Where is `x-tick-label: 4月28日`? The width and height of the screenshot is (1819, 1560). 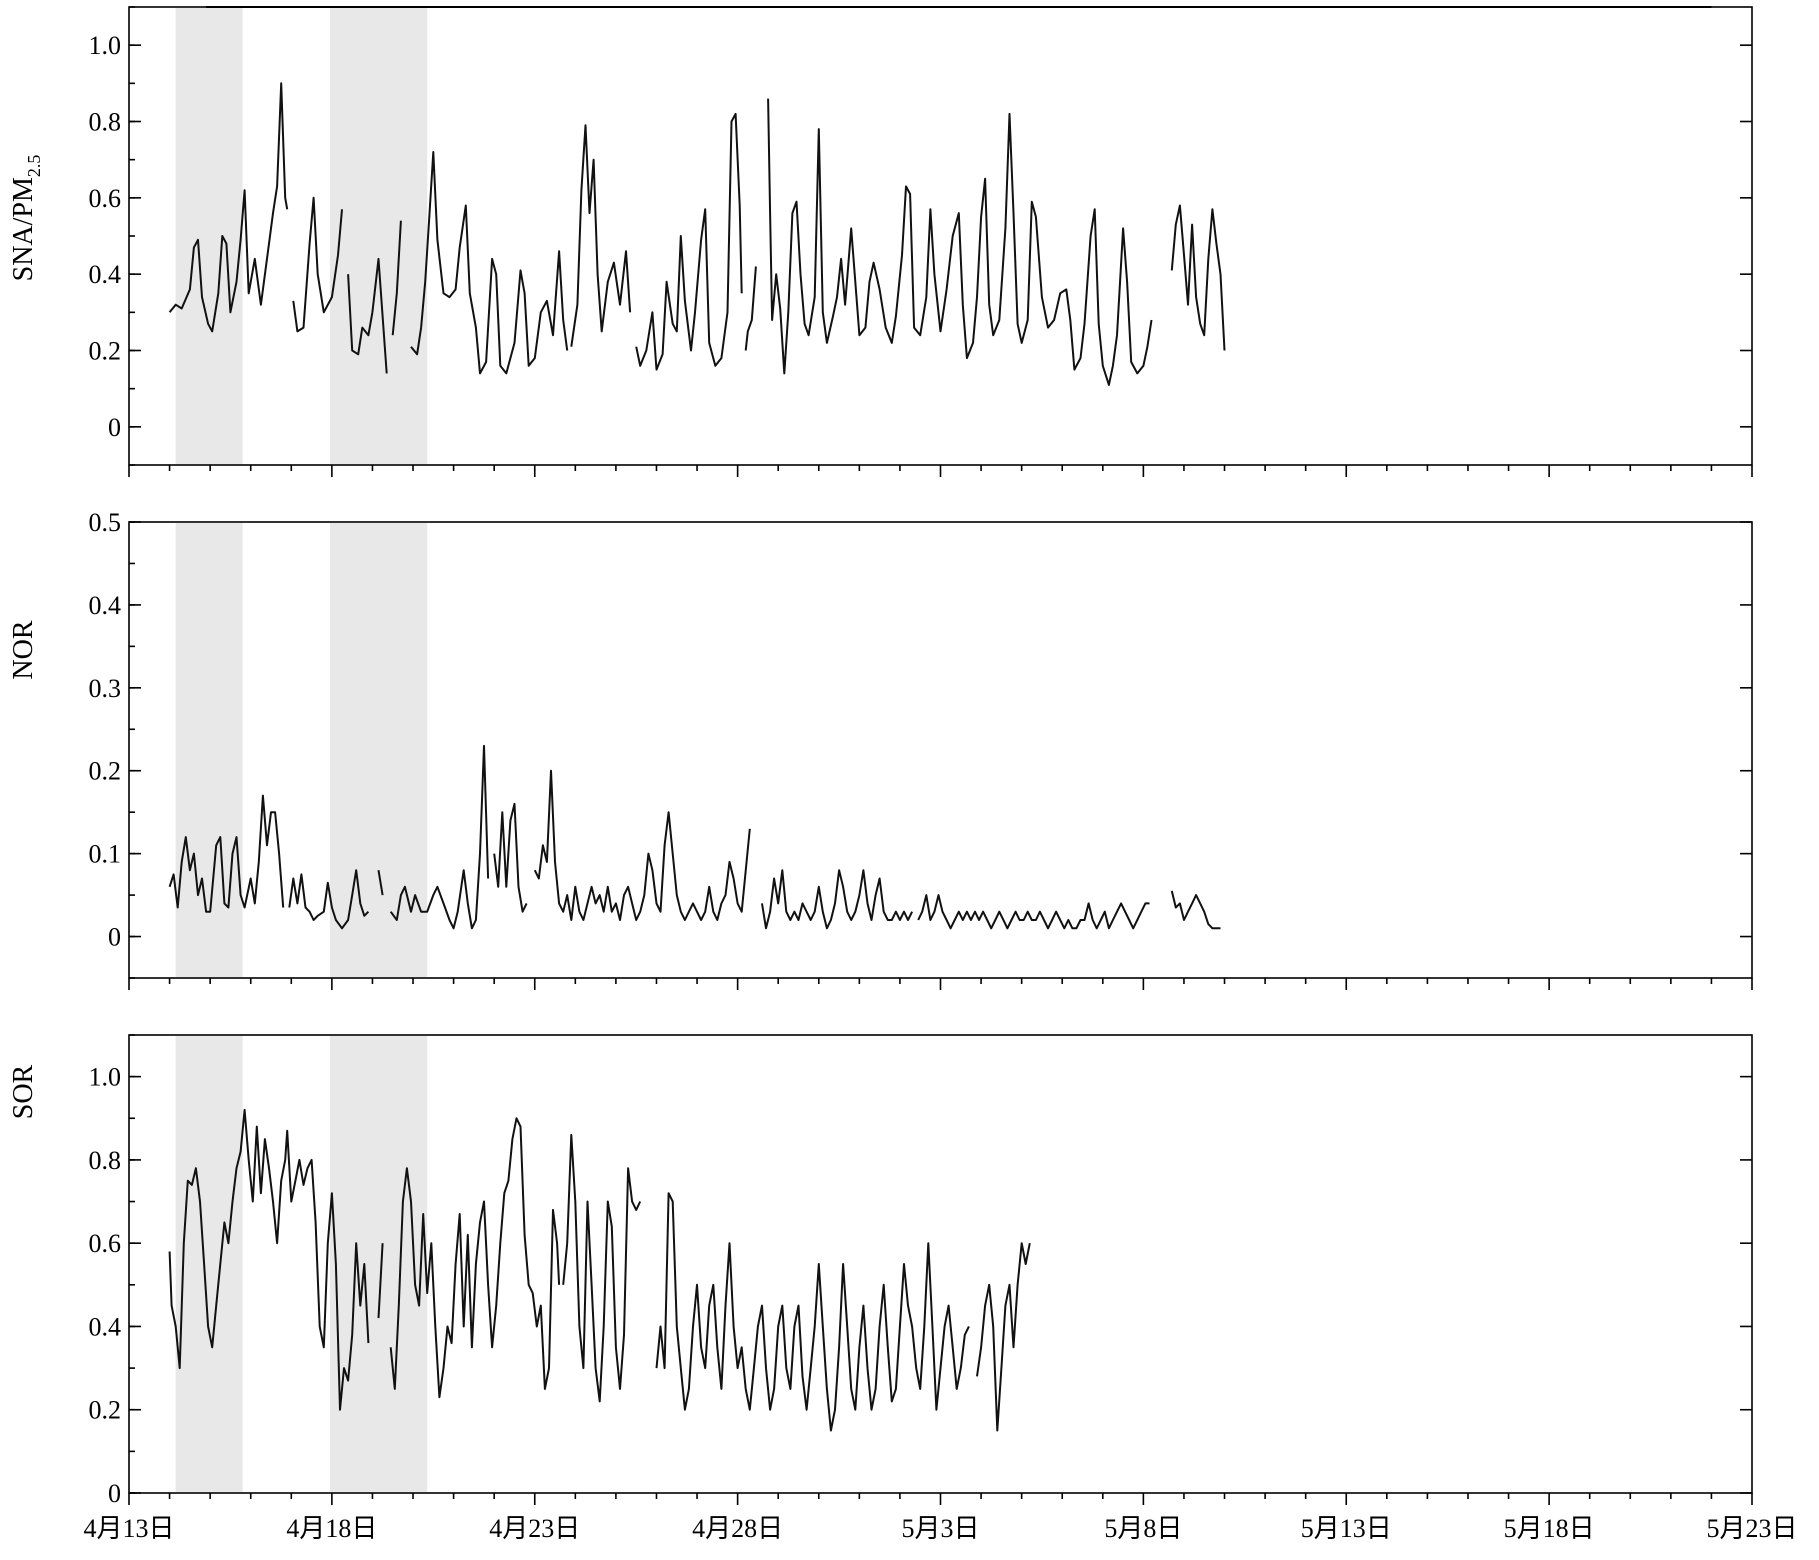
x-tick-label: 4月28日 is located at coordinates (737, 1528).